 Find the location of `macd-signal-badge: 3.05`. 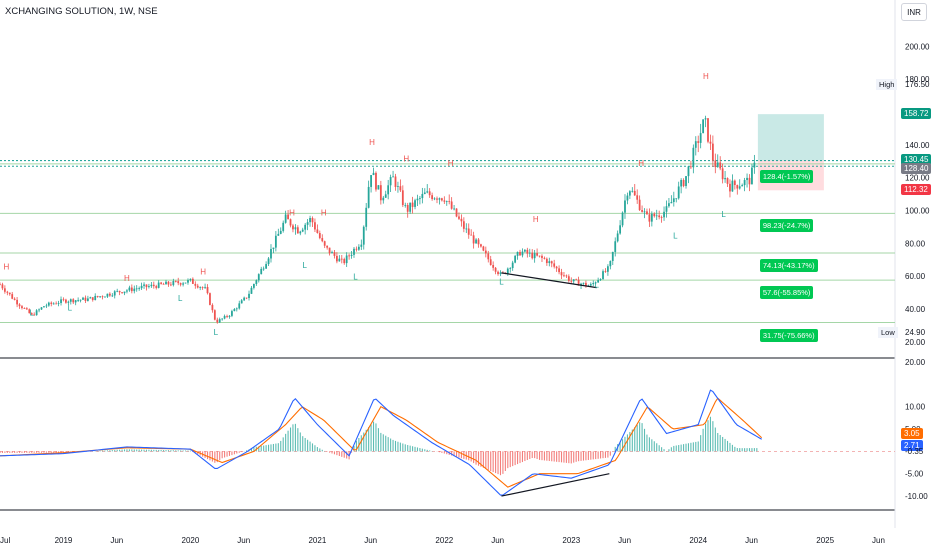

macd-signal-badge: 3.05 is located at coordinates (912, 433).